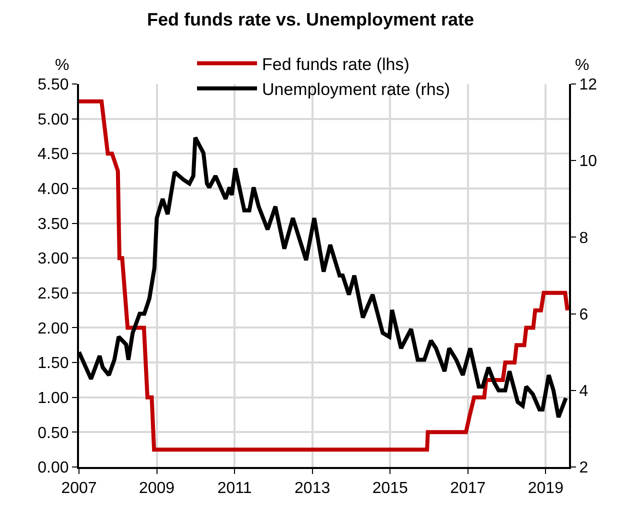  I want to click on y-tick-label: 3.50, so click(53, 224).